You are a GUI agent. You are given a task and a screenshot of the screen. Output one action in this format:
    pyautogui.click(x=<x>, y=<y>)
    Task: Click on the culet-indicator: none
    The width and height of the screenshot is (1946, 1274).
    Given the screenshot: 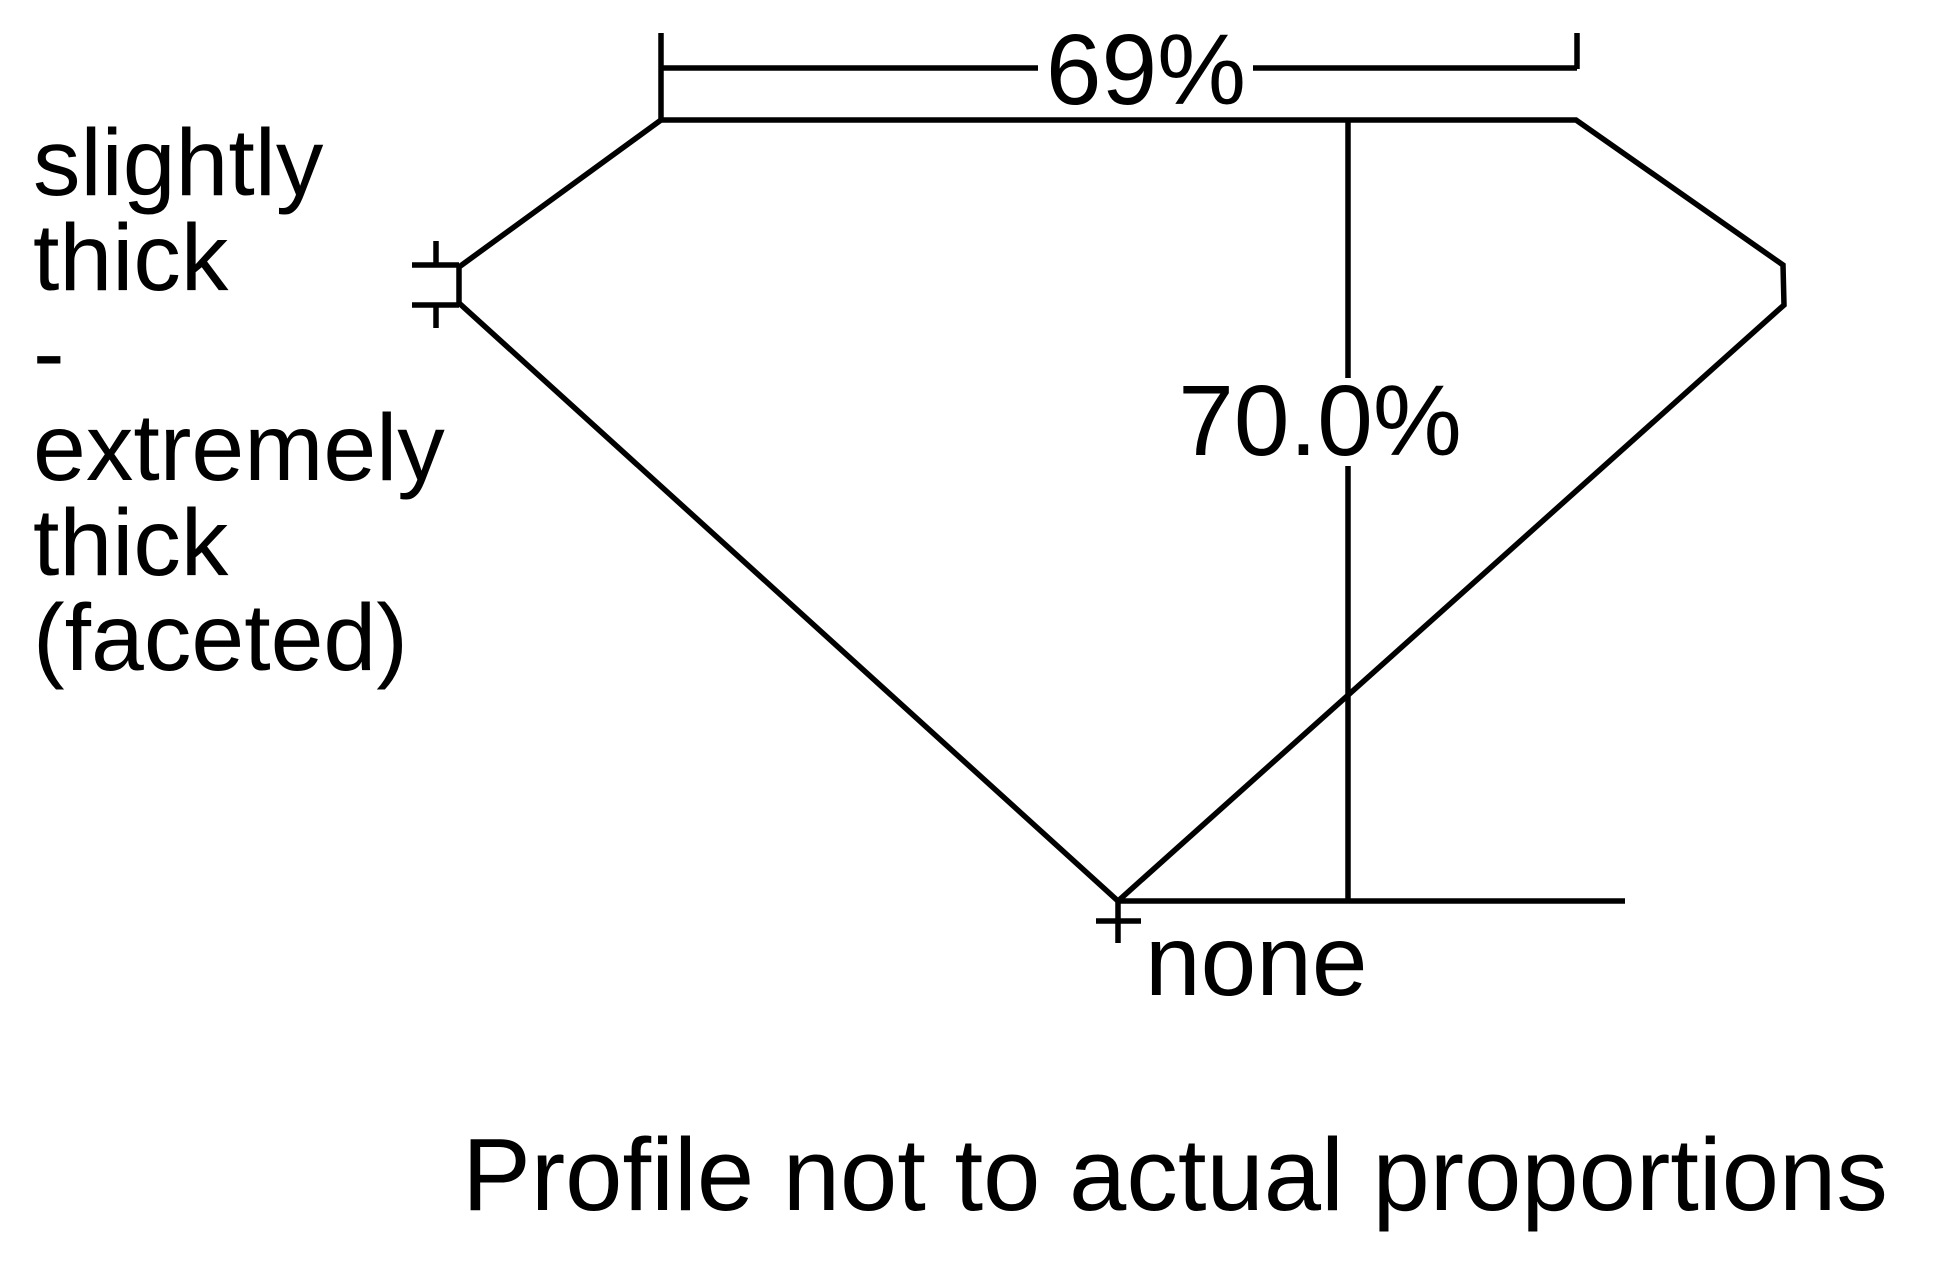 What is the action you would take?
    pyautogui.click(x=1360, y=957)
    